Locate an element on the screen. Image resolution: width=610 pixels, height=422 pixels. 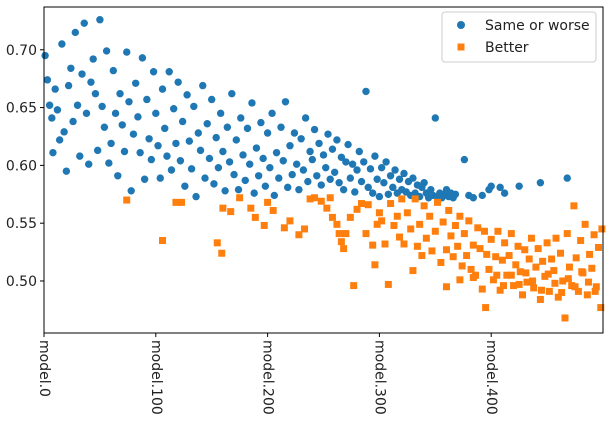
y-tick-label: 0.70 is located at coordinates (21, 51).